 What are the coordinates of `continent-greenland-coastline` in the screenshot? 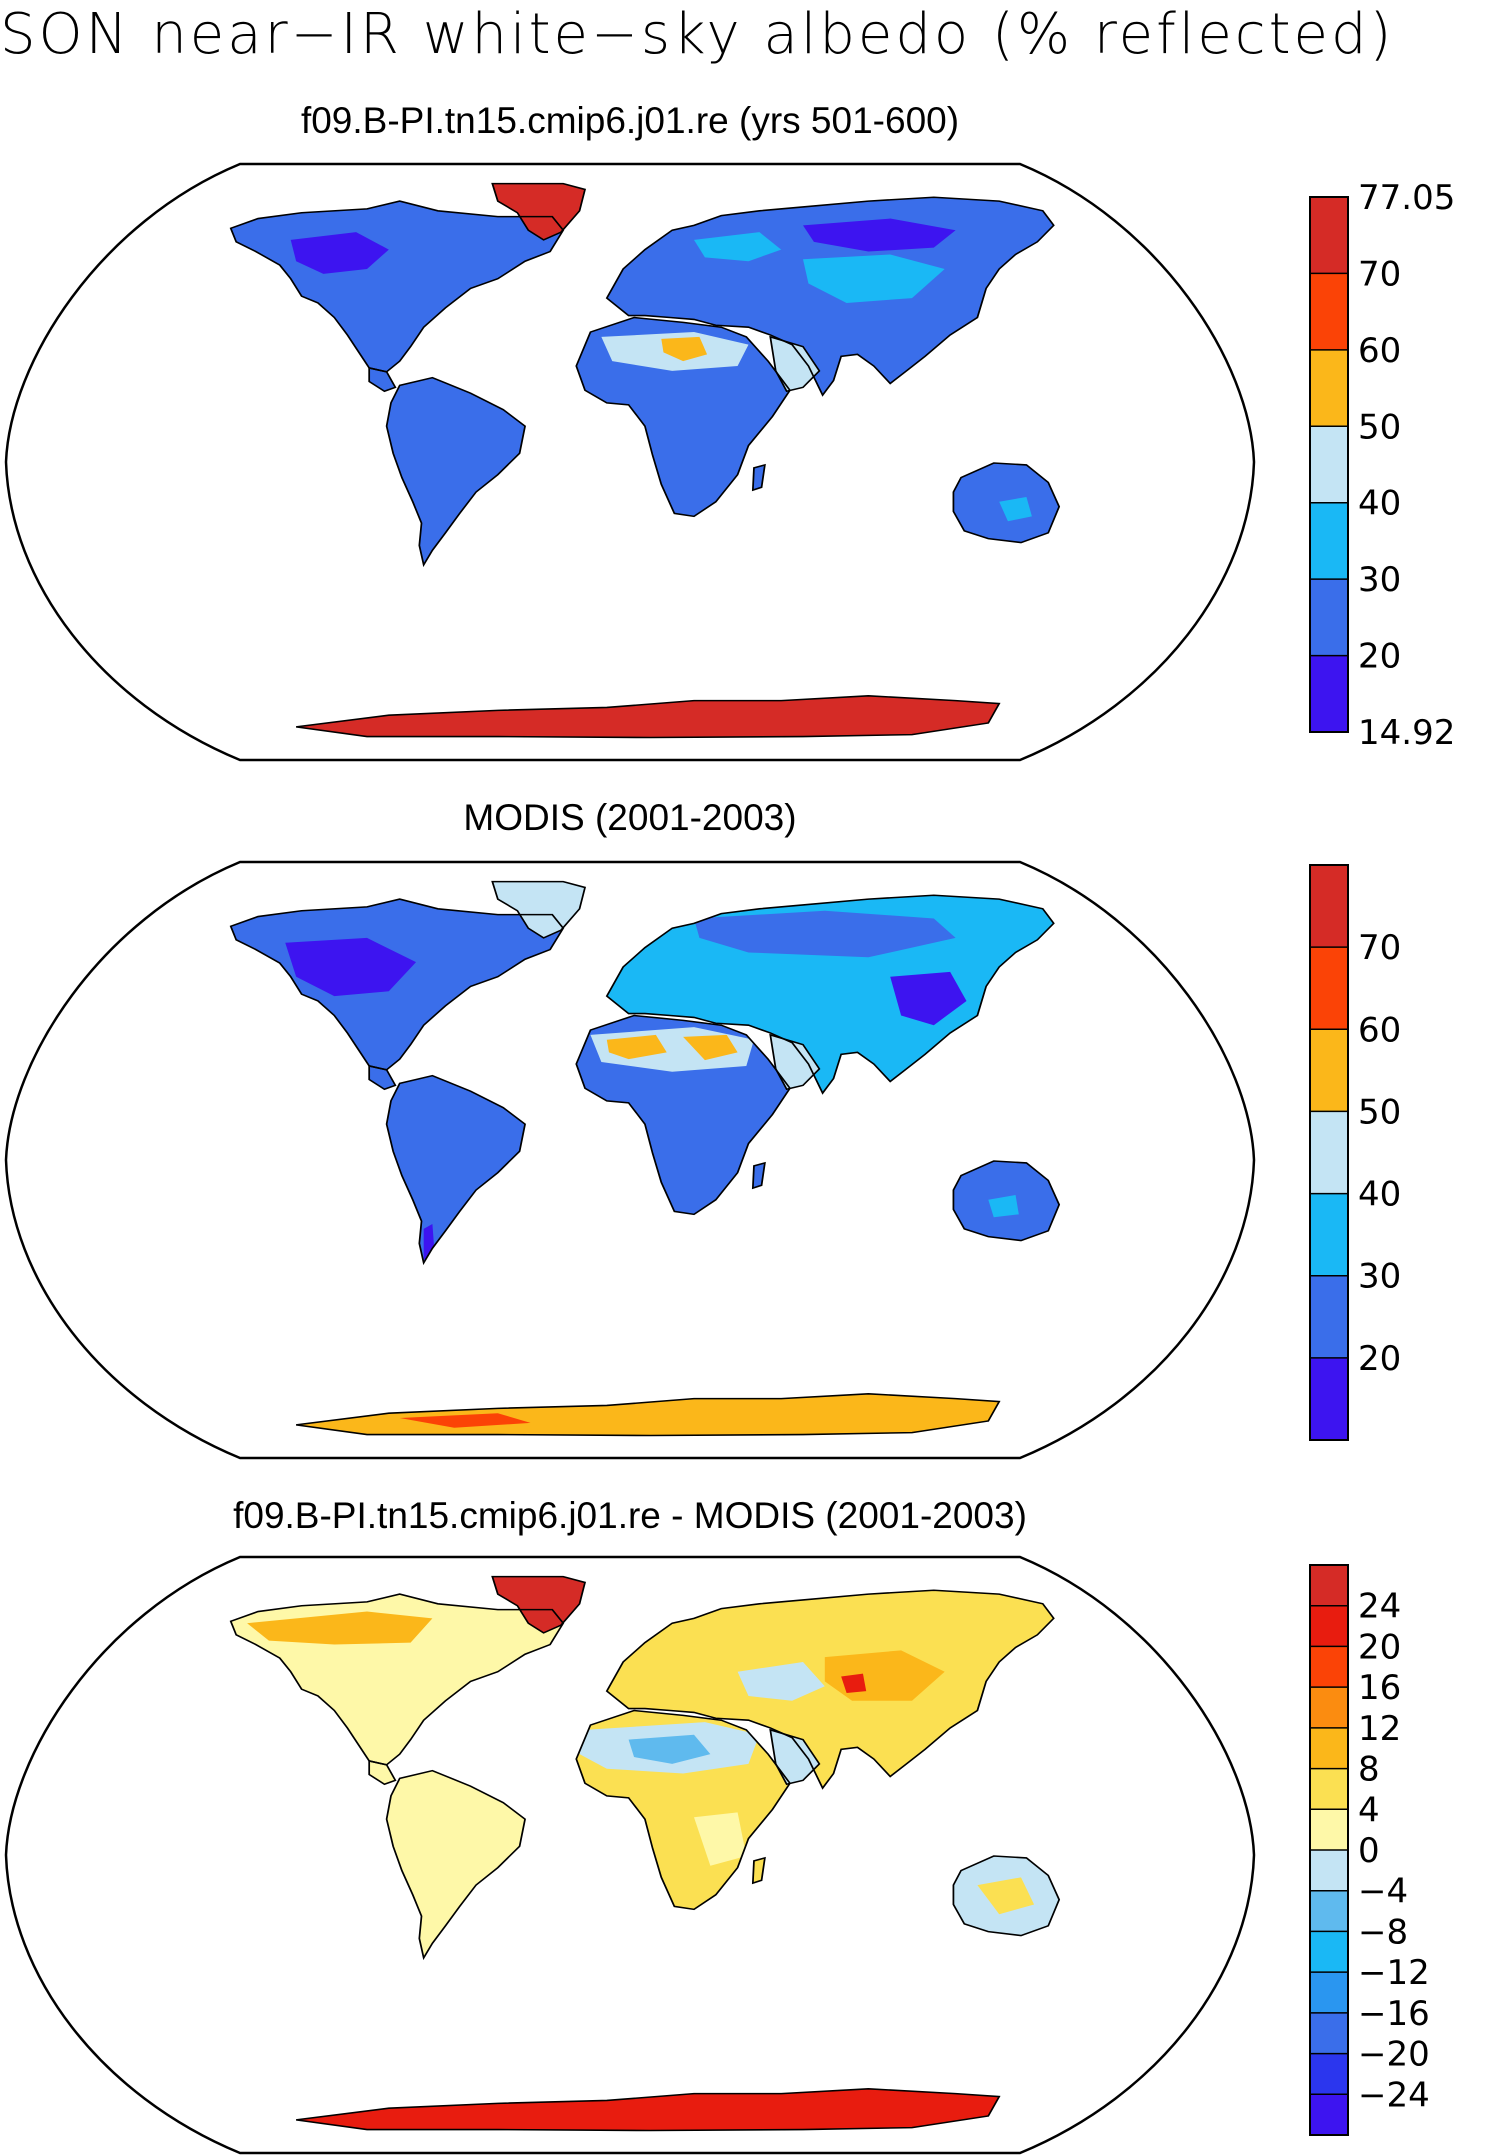 It's located at (539, 1604).